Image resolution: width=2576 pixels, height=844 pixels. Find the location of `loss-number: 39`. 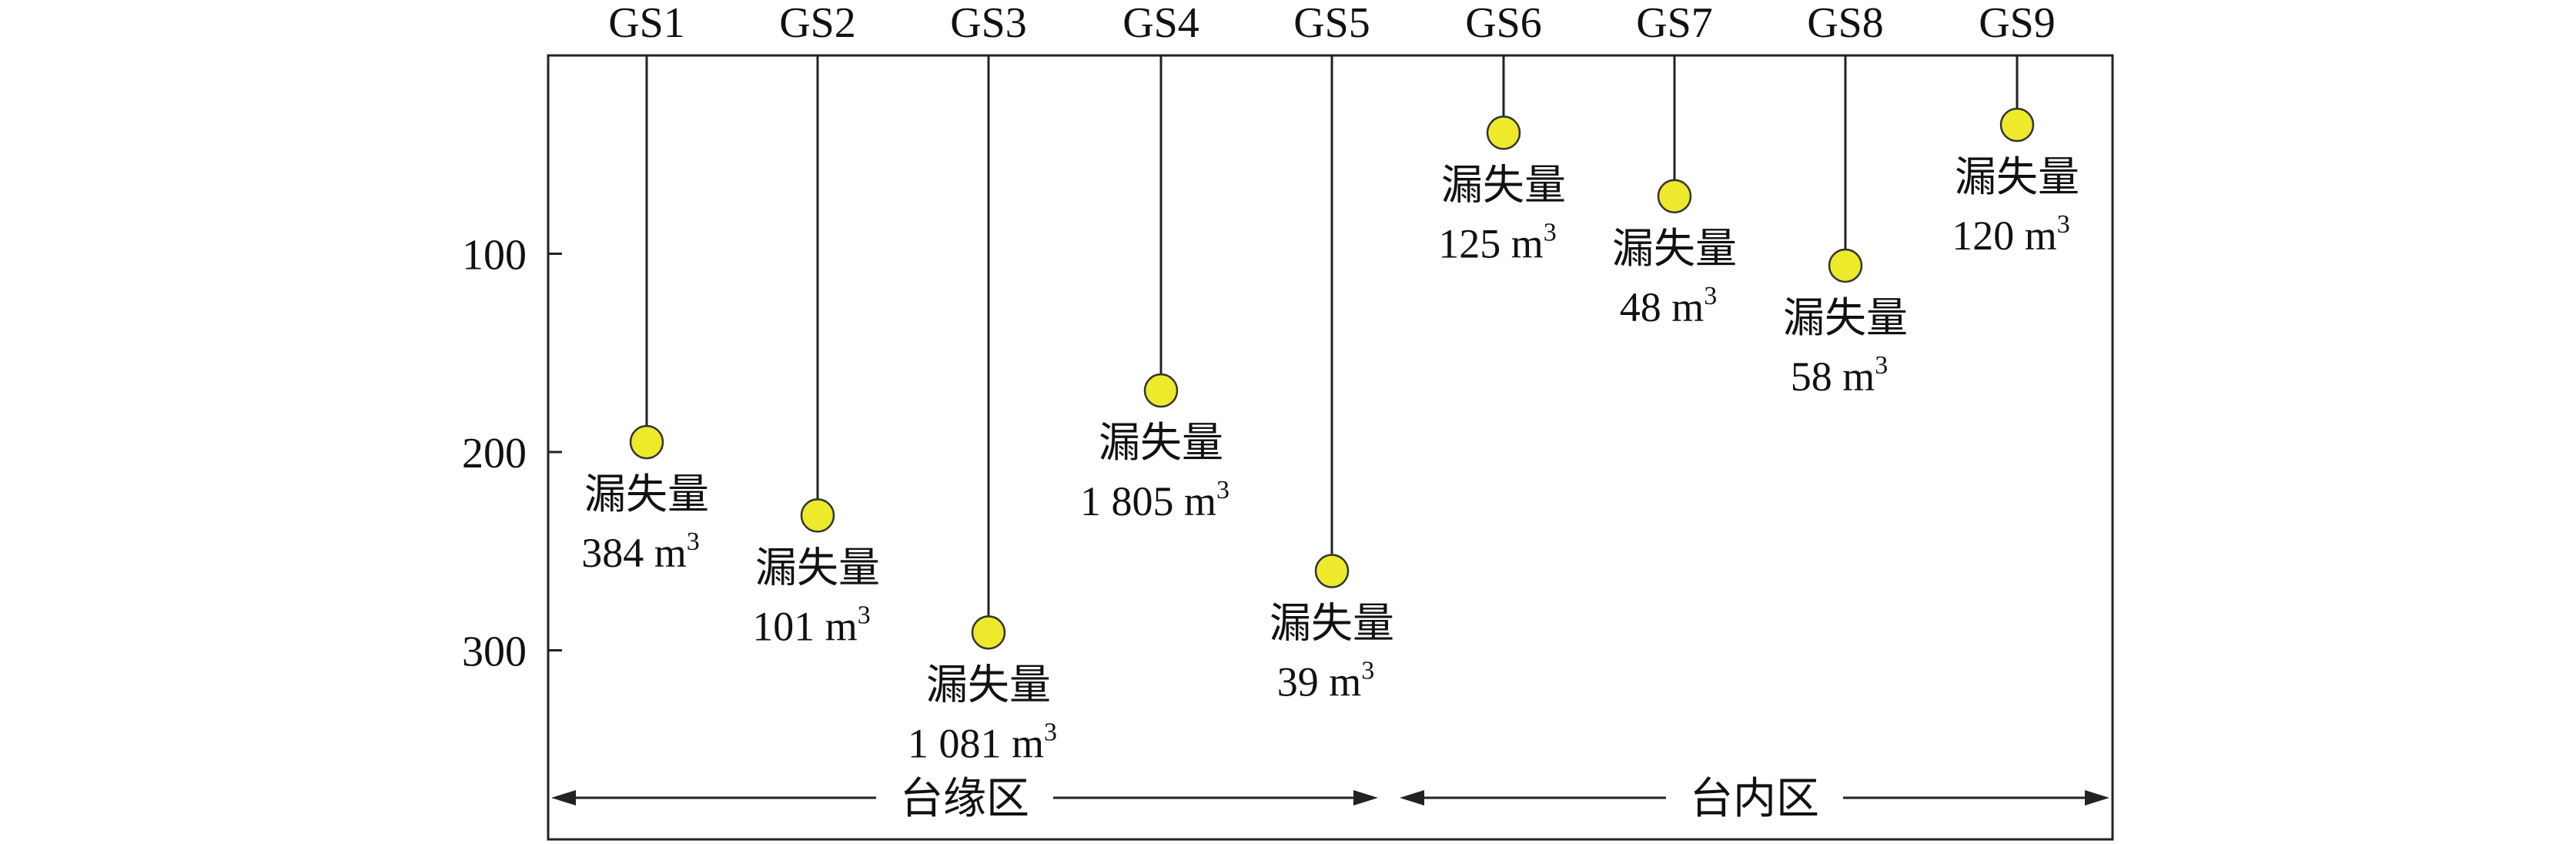

loss-number: 39 is located at coordinates (1298, 682).